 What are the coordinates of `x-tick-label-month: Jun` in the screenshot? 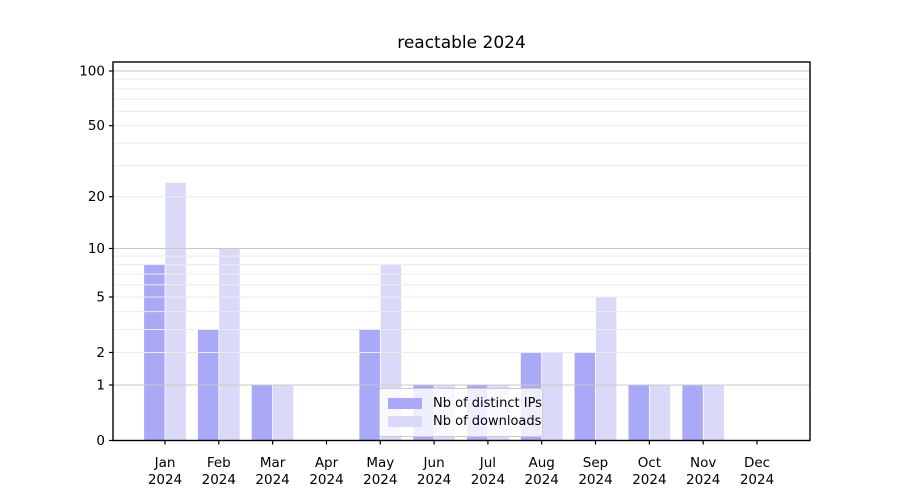 It's located at (434, 463).